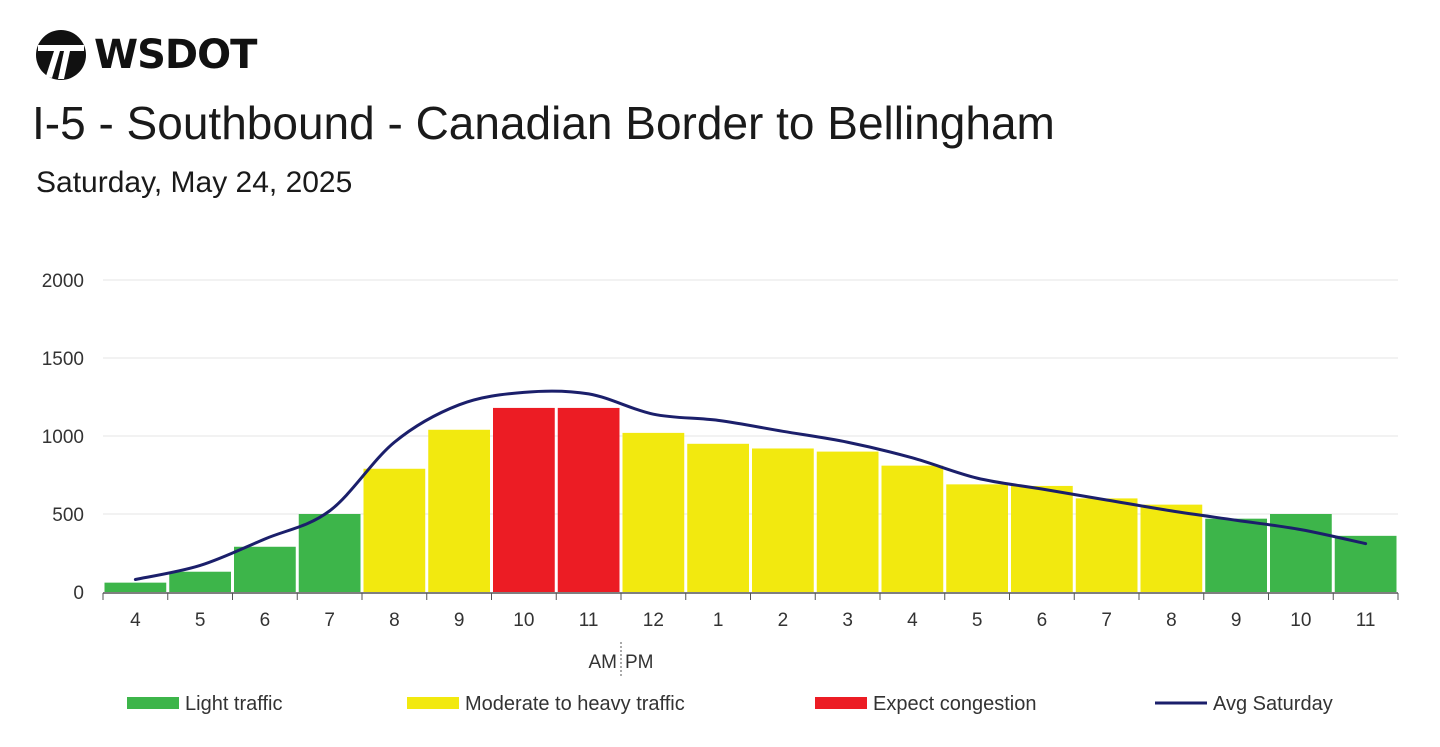  I want to click on y-tick-label: 1000, so click(63, 437).